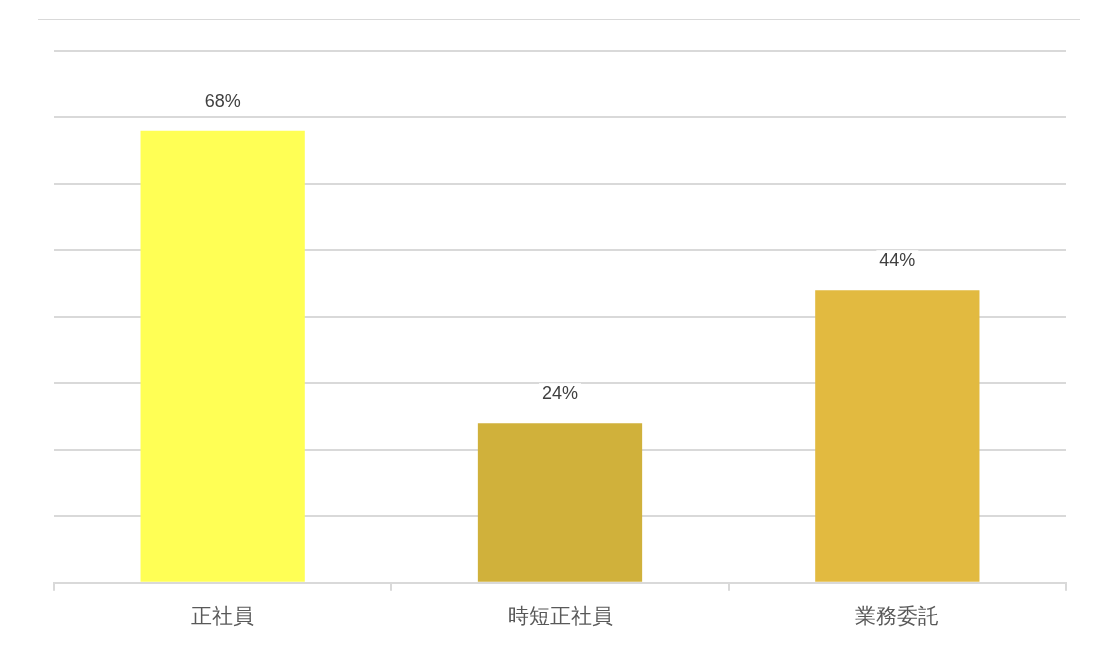  What do you see at coordinates (222, 100) in the screenshot?
I see `data-label: 68%` at bounding box center [222, 100].